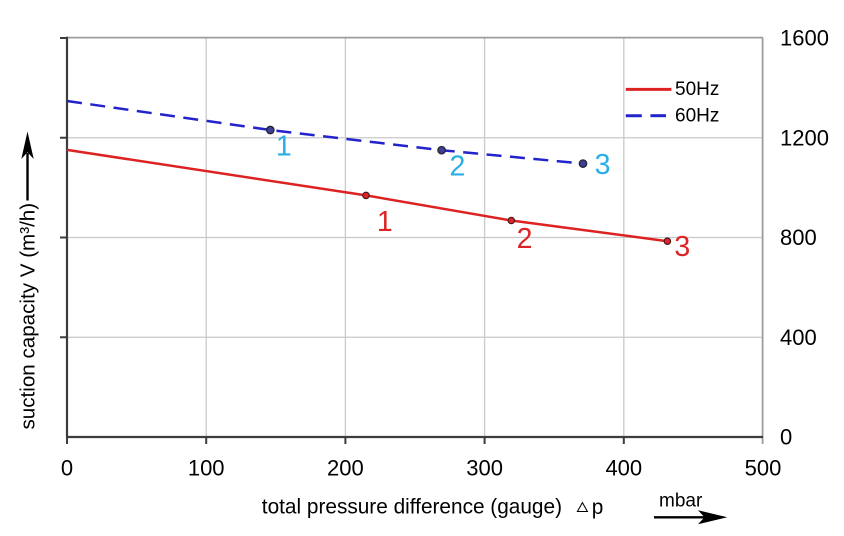  What do you see at coordinates (763, 468) in the screenshot?
I see `svg-text: 500` at bounding box center [763, 468].